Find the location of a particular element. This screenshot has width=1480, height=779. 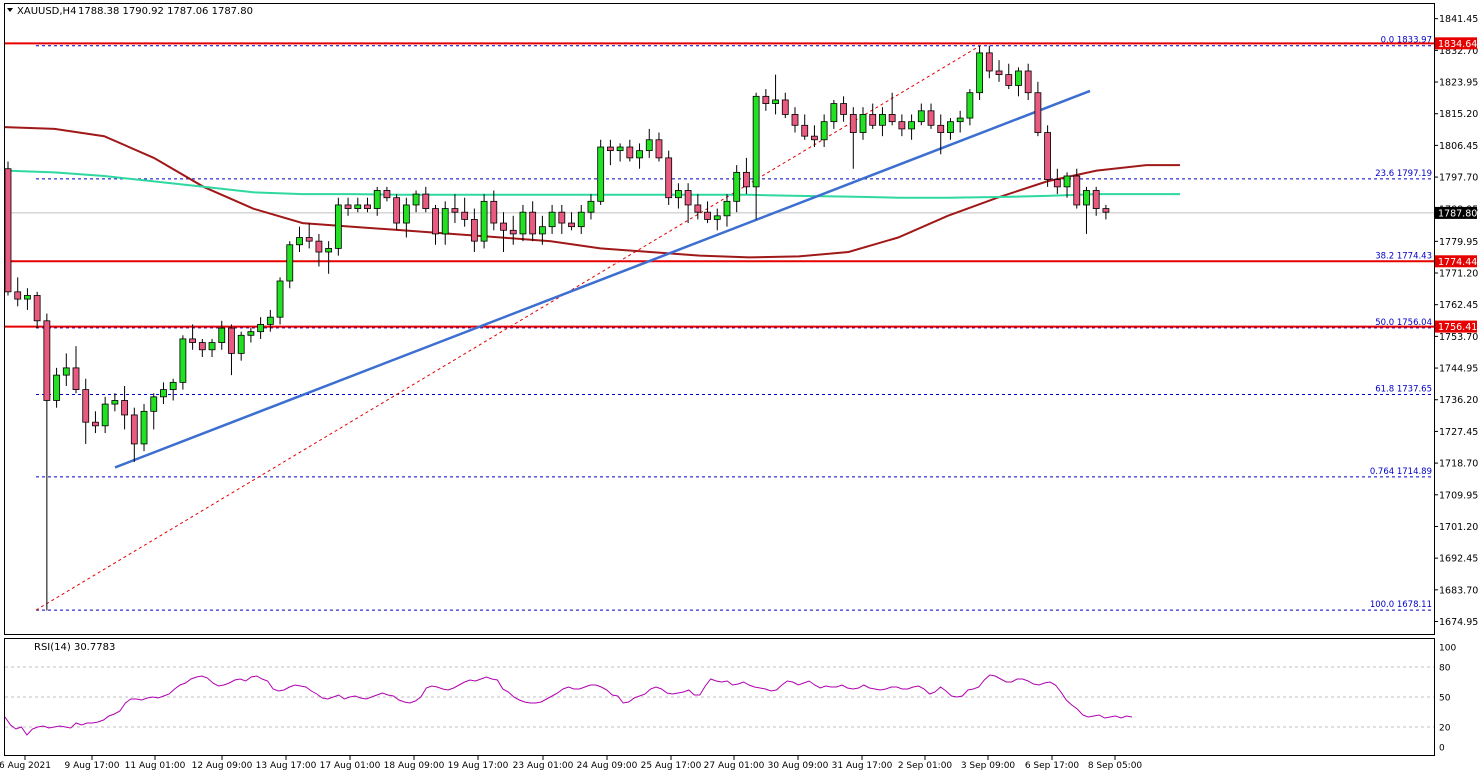

time-tick-label: 17 Aug 01:00 is located at coordinates (350, 766).